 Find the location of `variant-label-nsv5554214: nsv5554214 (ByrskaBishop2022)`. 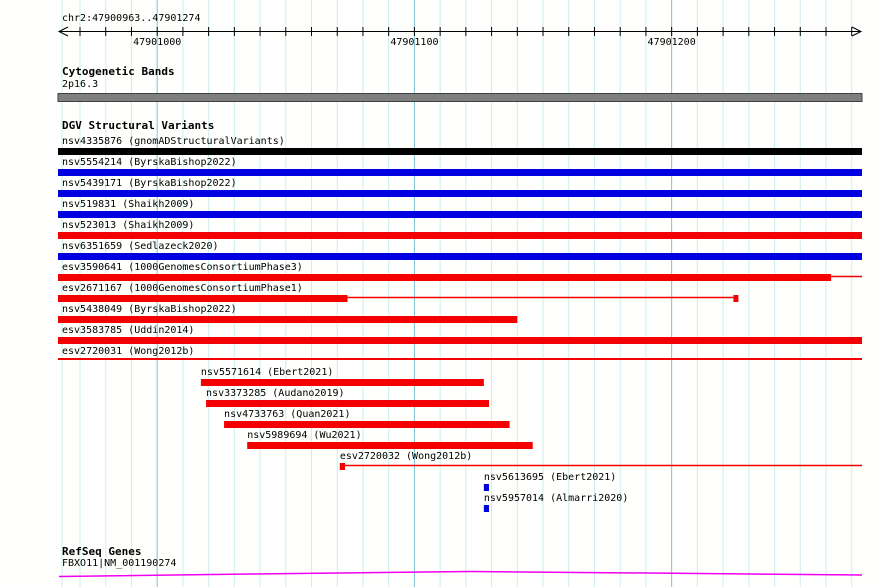

variant-label-nsv5554214: nsv5554214 (ByrskaBishop2022) is located at coordinates (149, 162).